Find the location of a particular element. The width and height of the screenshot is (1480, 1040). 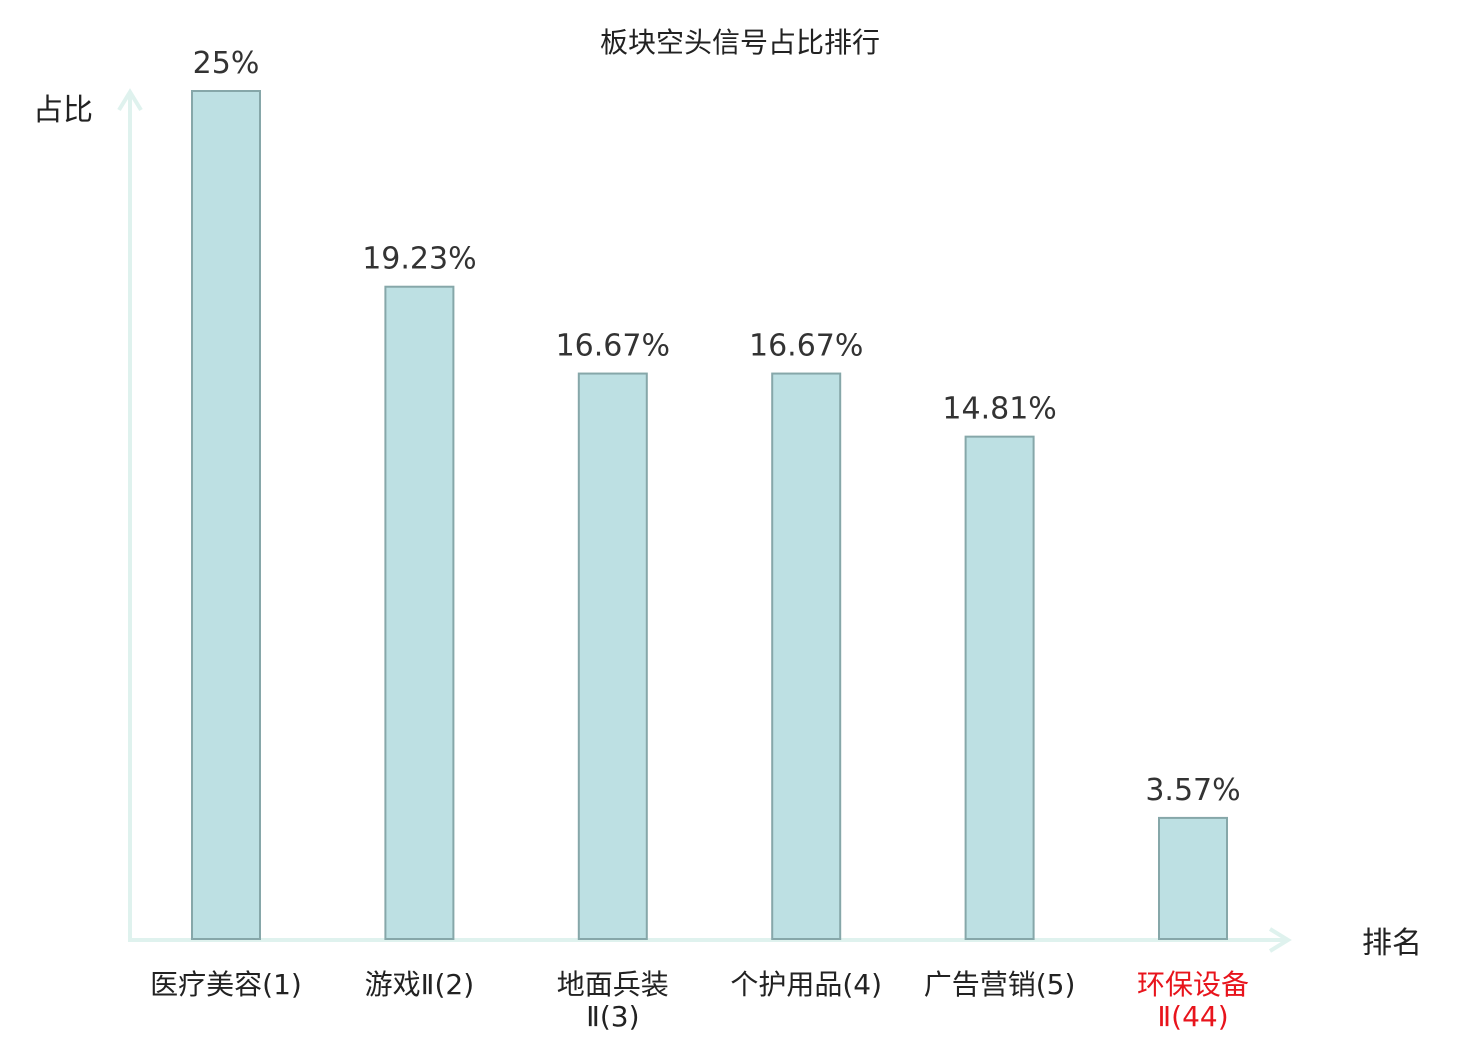

data-label: 14.81% is located at coordinates (999, 409).